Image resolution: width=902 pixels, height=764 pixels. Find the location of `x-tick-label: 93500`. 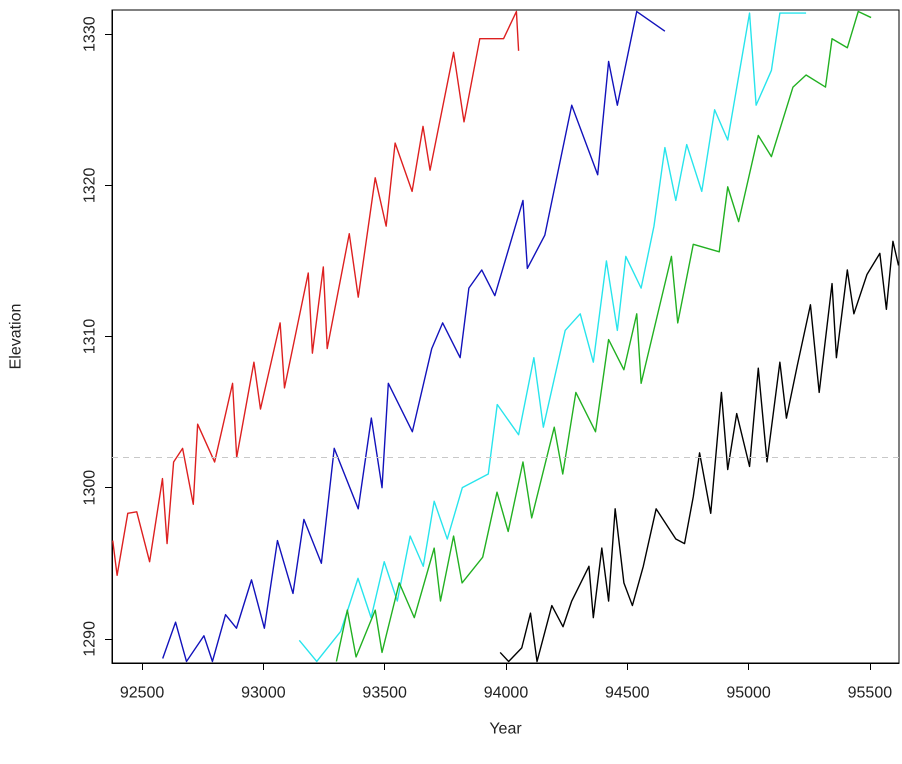

x-tick-label: 93500 is located at coordinates (385, 693).